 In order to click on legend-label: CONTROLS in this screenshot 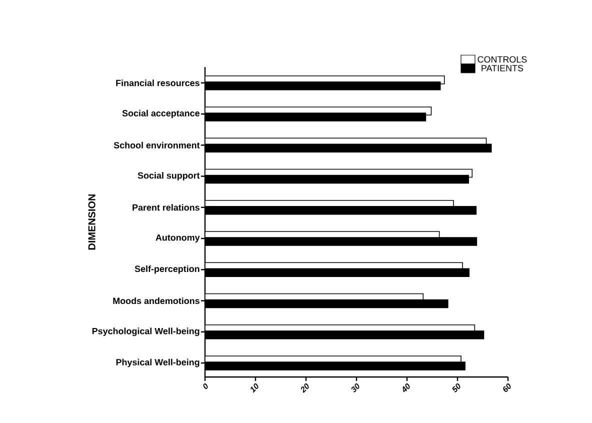, I will do `click(502, 59)`.